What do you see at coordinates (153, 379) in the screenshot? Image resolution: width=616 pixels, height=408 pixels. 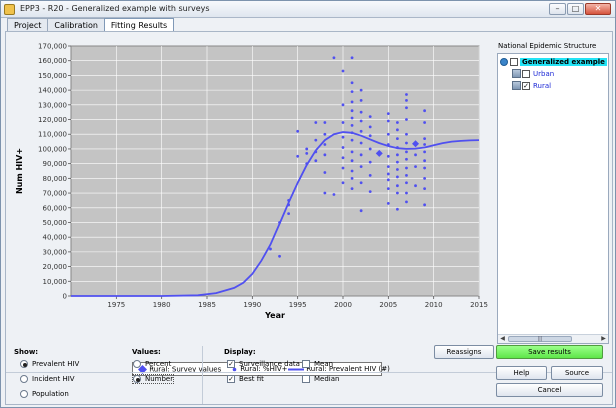 I see `values-number-radio: Number` at bounding box center [153, 379].